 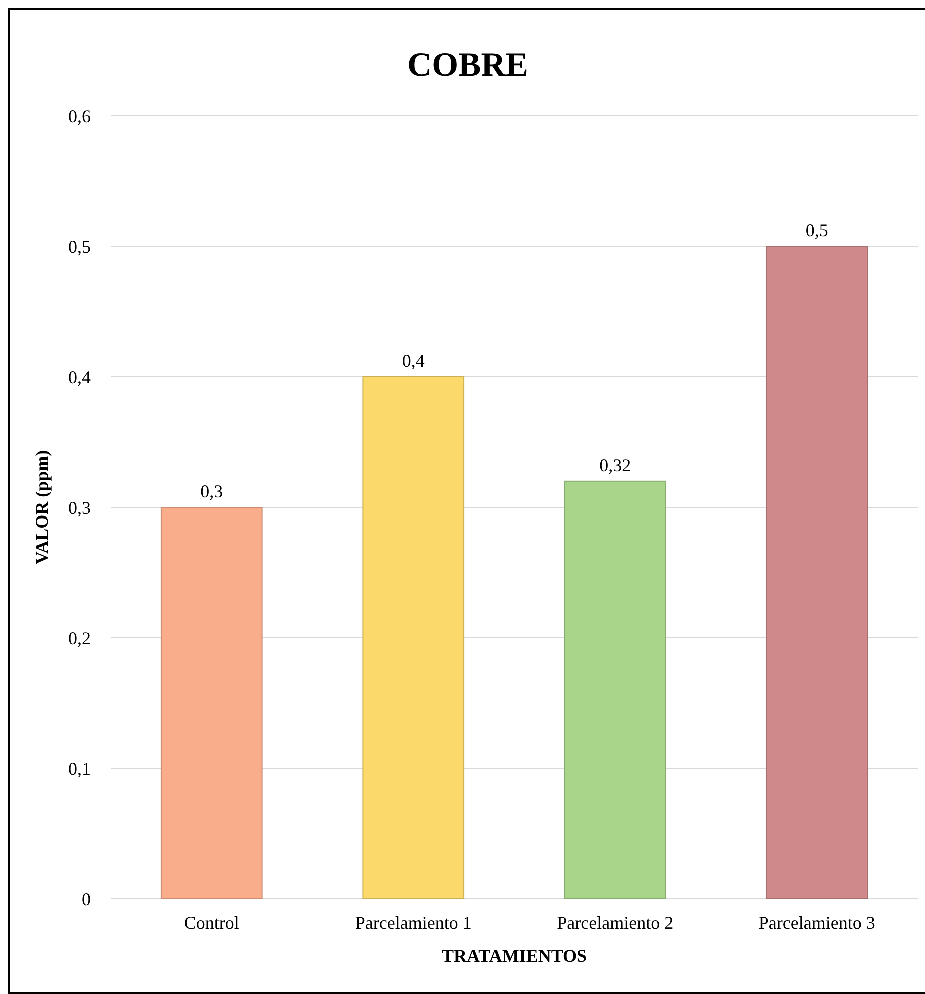 I want to click on data-label: 0,3, so click(x=212, y=492).